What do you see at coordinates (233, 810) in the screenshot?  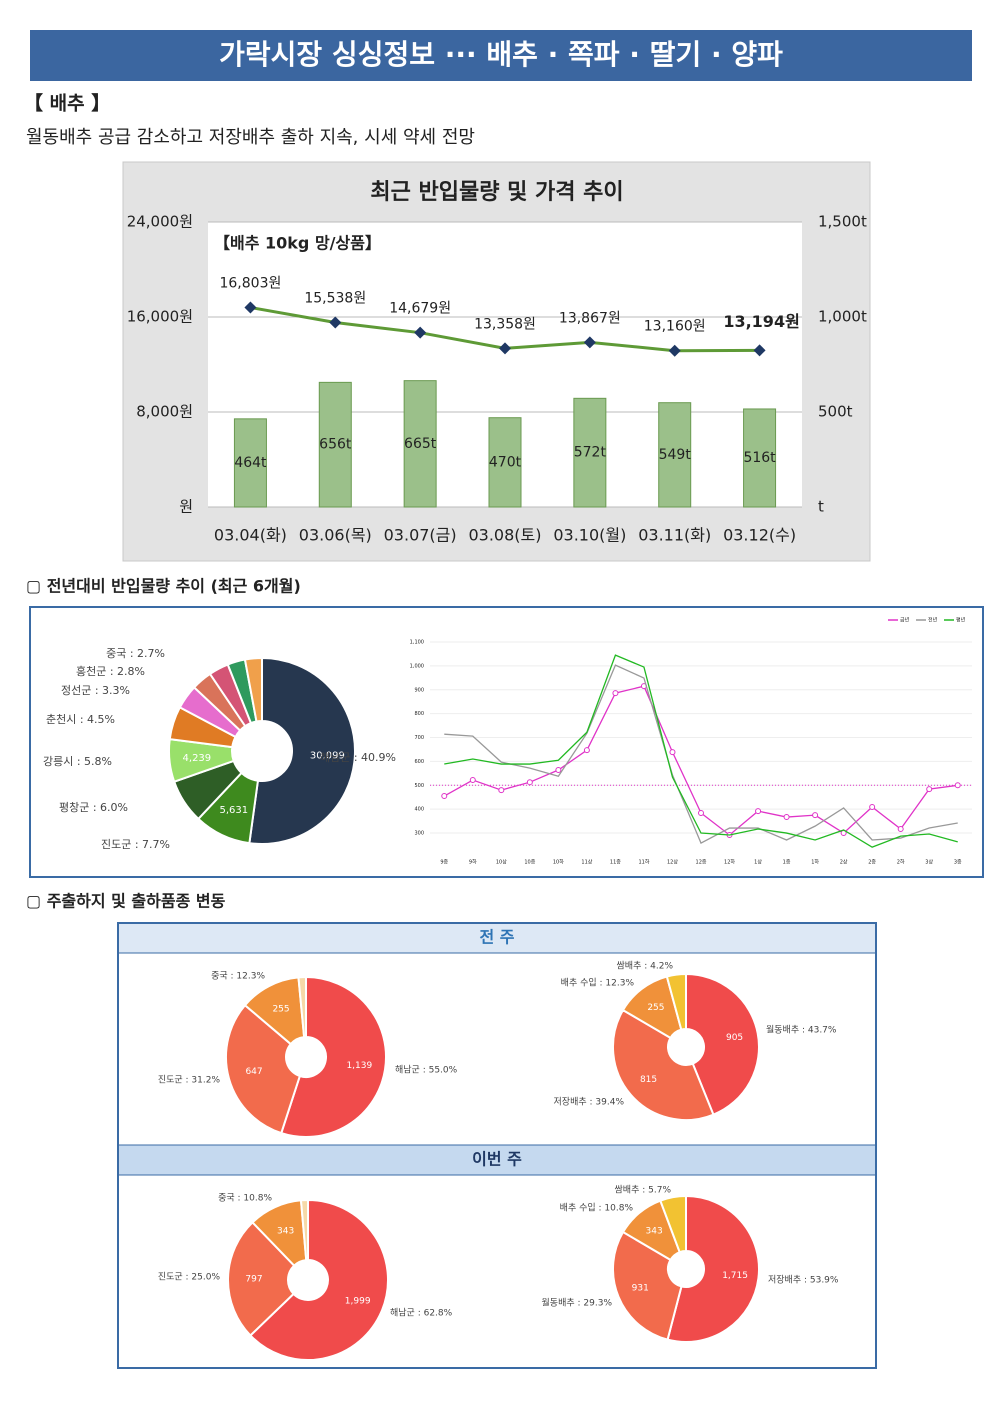 I see `slice-amount: 5,631` at bounding box center [233, 810].